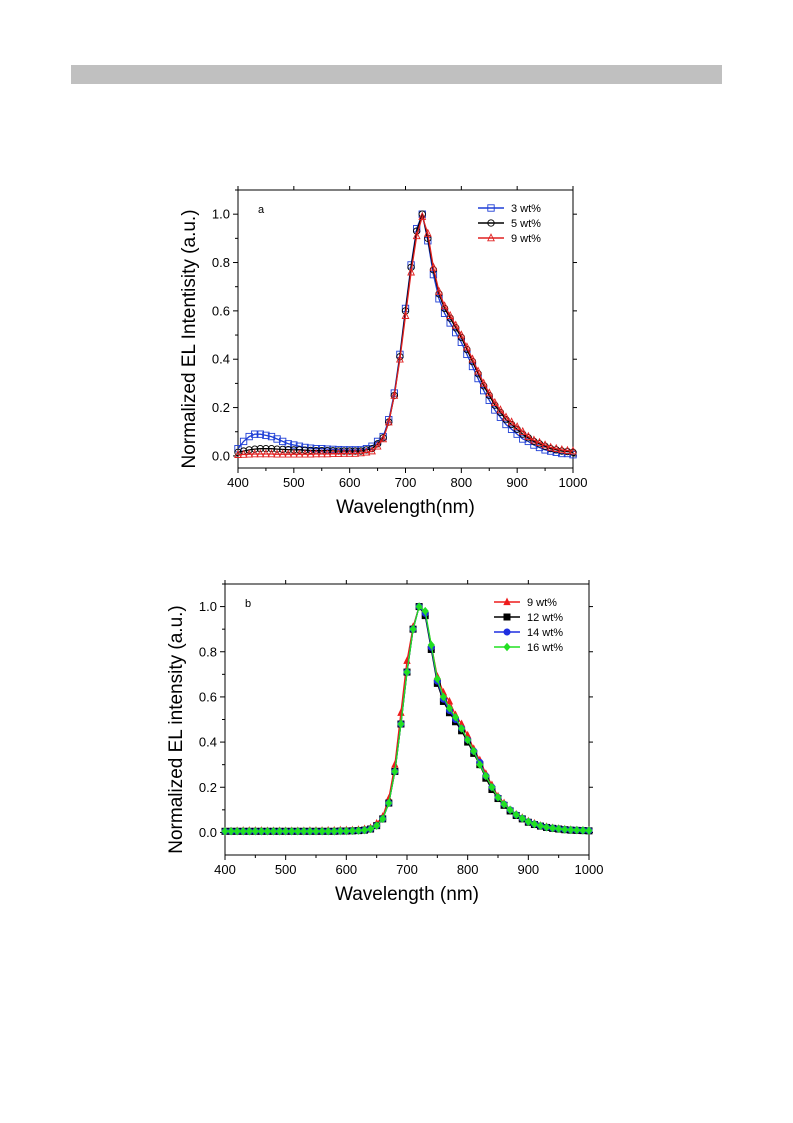  What do you see at coordinates (528, 648) in the screenshot?
I see `legend-entry: 16 wt%` at bounding box center [528, 648].